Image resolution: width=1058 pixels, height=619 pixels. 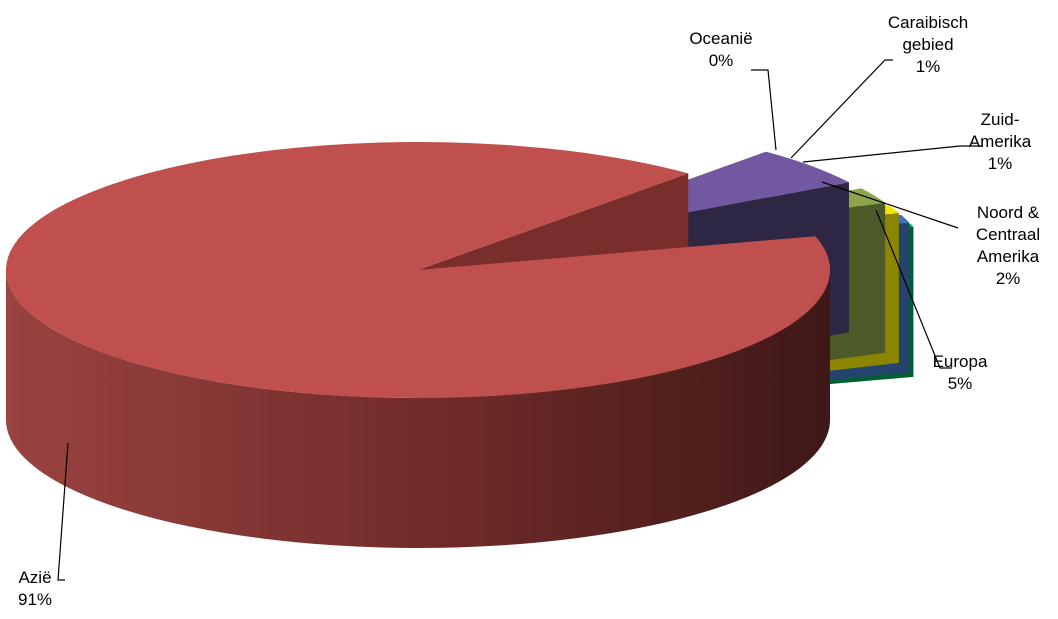 I want to click on leader-line-oceani, so click(x=764, y=110).